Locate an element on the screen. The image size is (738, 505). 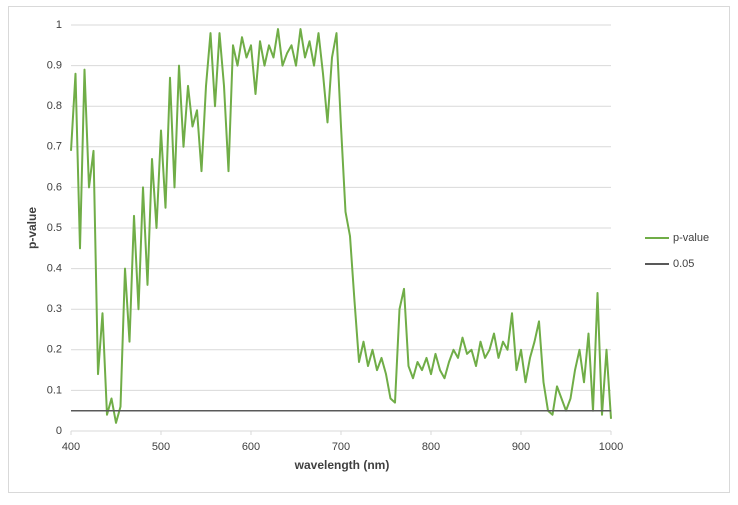
y-tick-label: 0.7 is located at coordinates (54, 147).